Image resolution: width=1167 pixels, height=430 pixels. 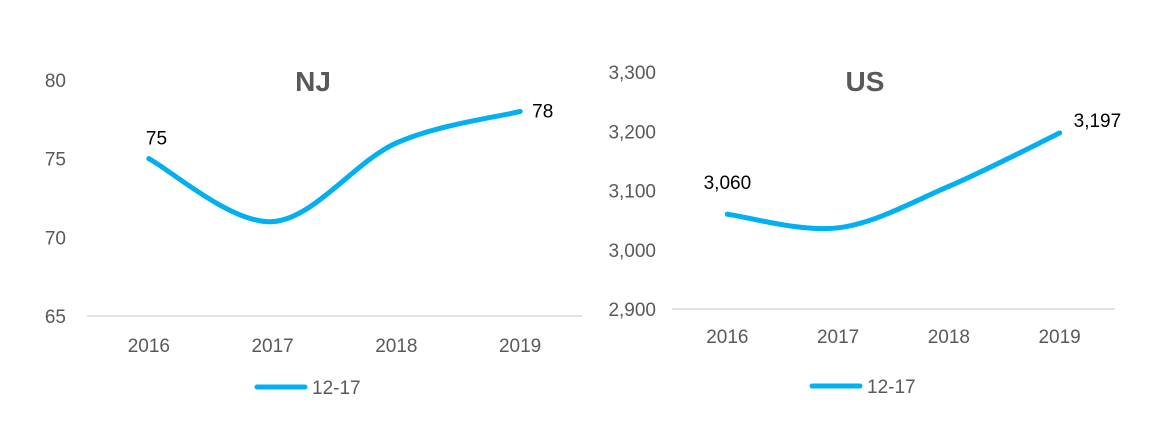 I want to click on y-tick-label: 3,000, so click(x=632, y=251).